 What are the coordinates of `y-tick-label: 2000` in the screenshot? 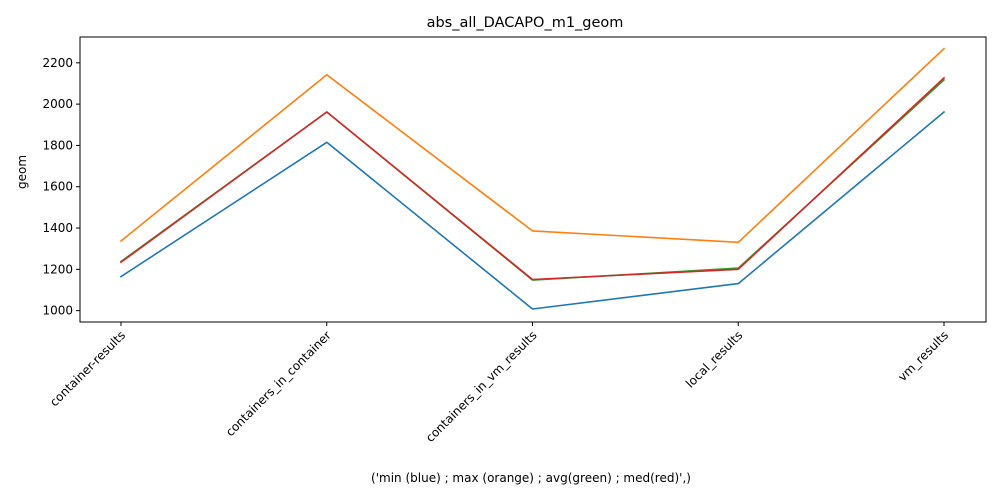 It's located at (57, 104).